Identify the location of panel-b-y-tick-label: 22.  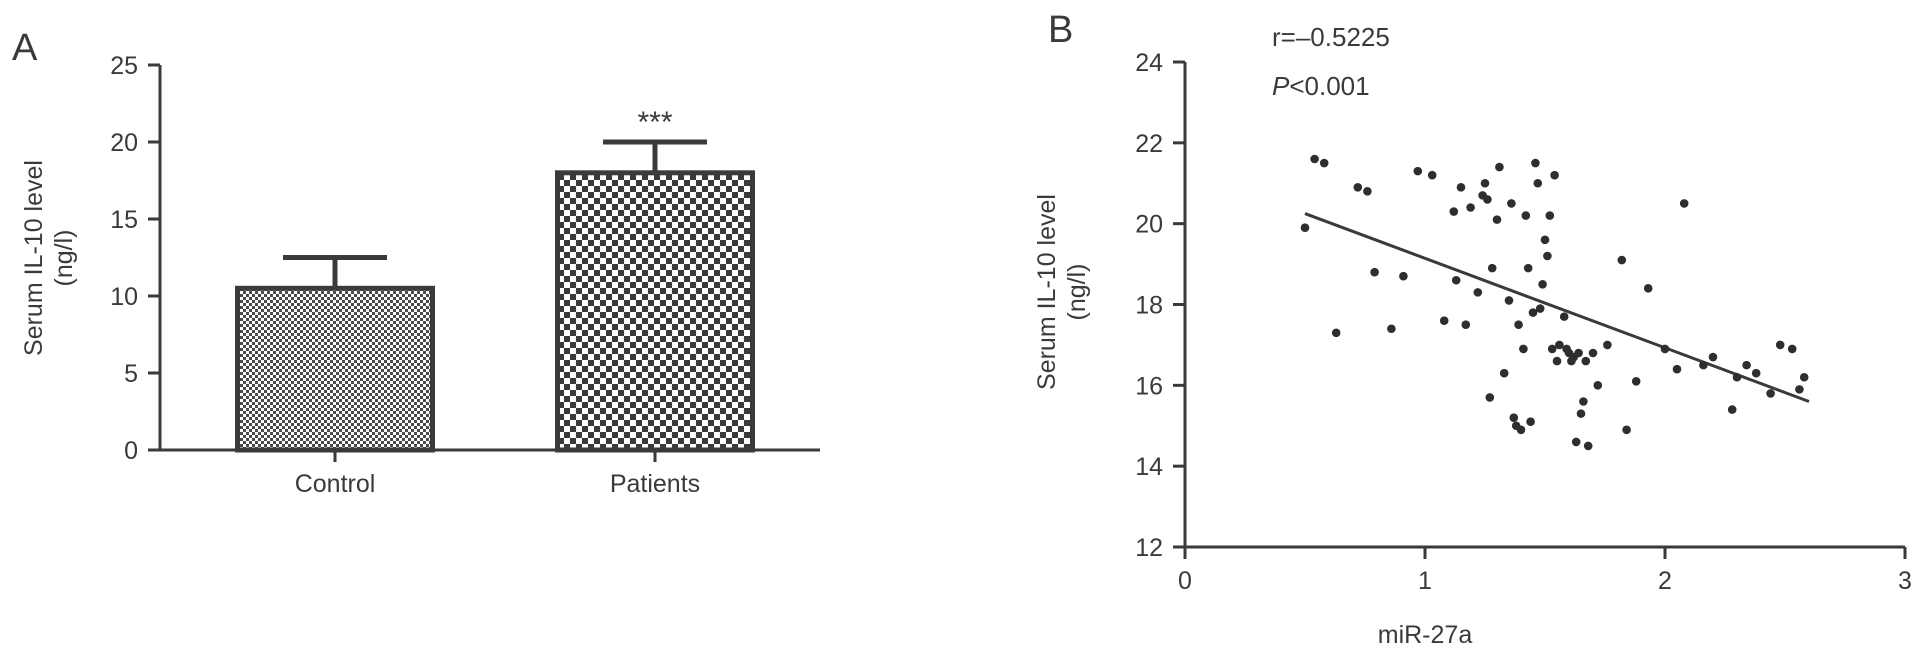
(1149, 144).